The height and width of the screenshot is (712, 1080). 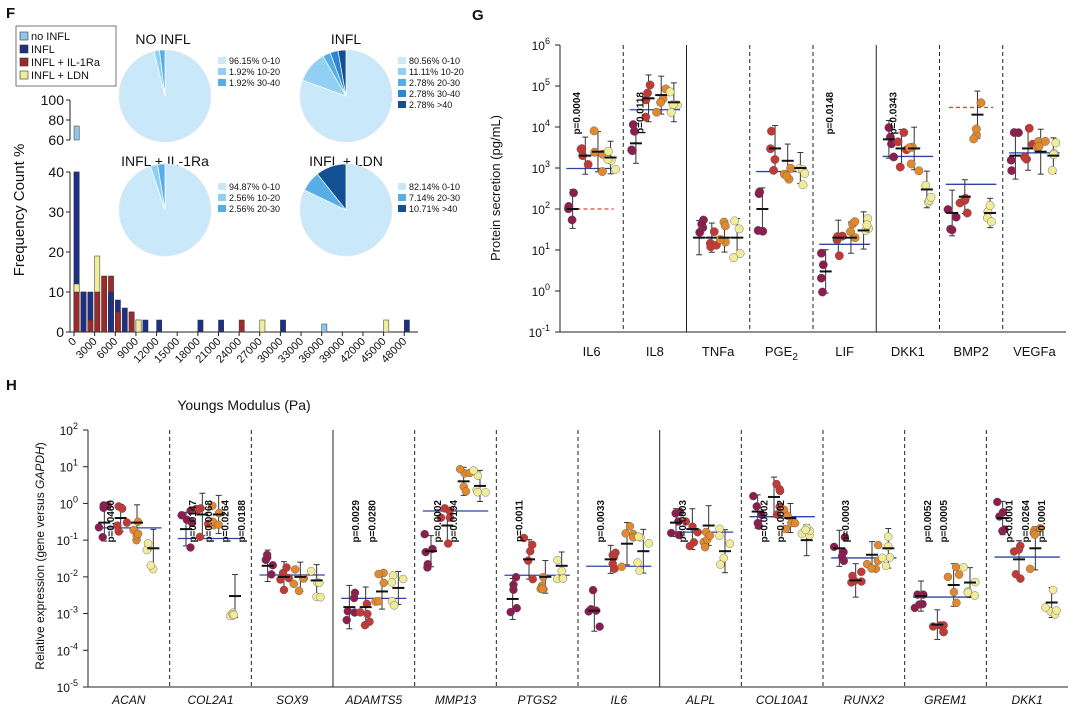 I want to click on p-value-label: p=0.0011, so click(x=519, y=521).